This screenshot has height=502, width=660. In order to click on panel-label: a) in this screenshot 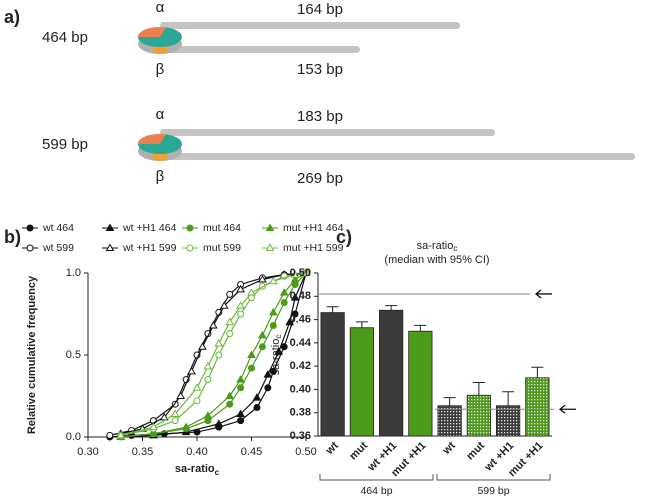, I will do `click(12, 17)`.